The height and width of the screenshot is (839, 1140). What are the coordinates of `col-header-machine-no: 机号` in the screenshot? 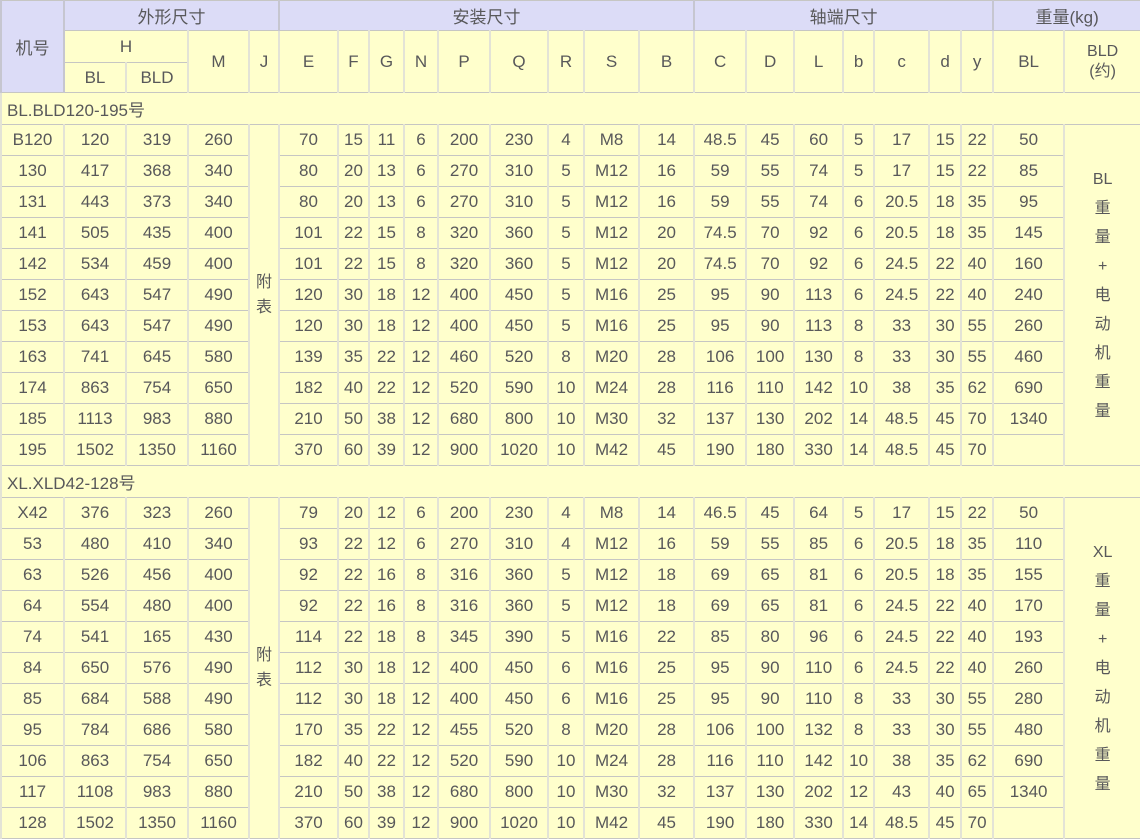 It's located at (32, 46).